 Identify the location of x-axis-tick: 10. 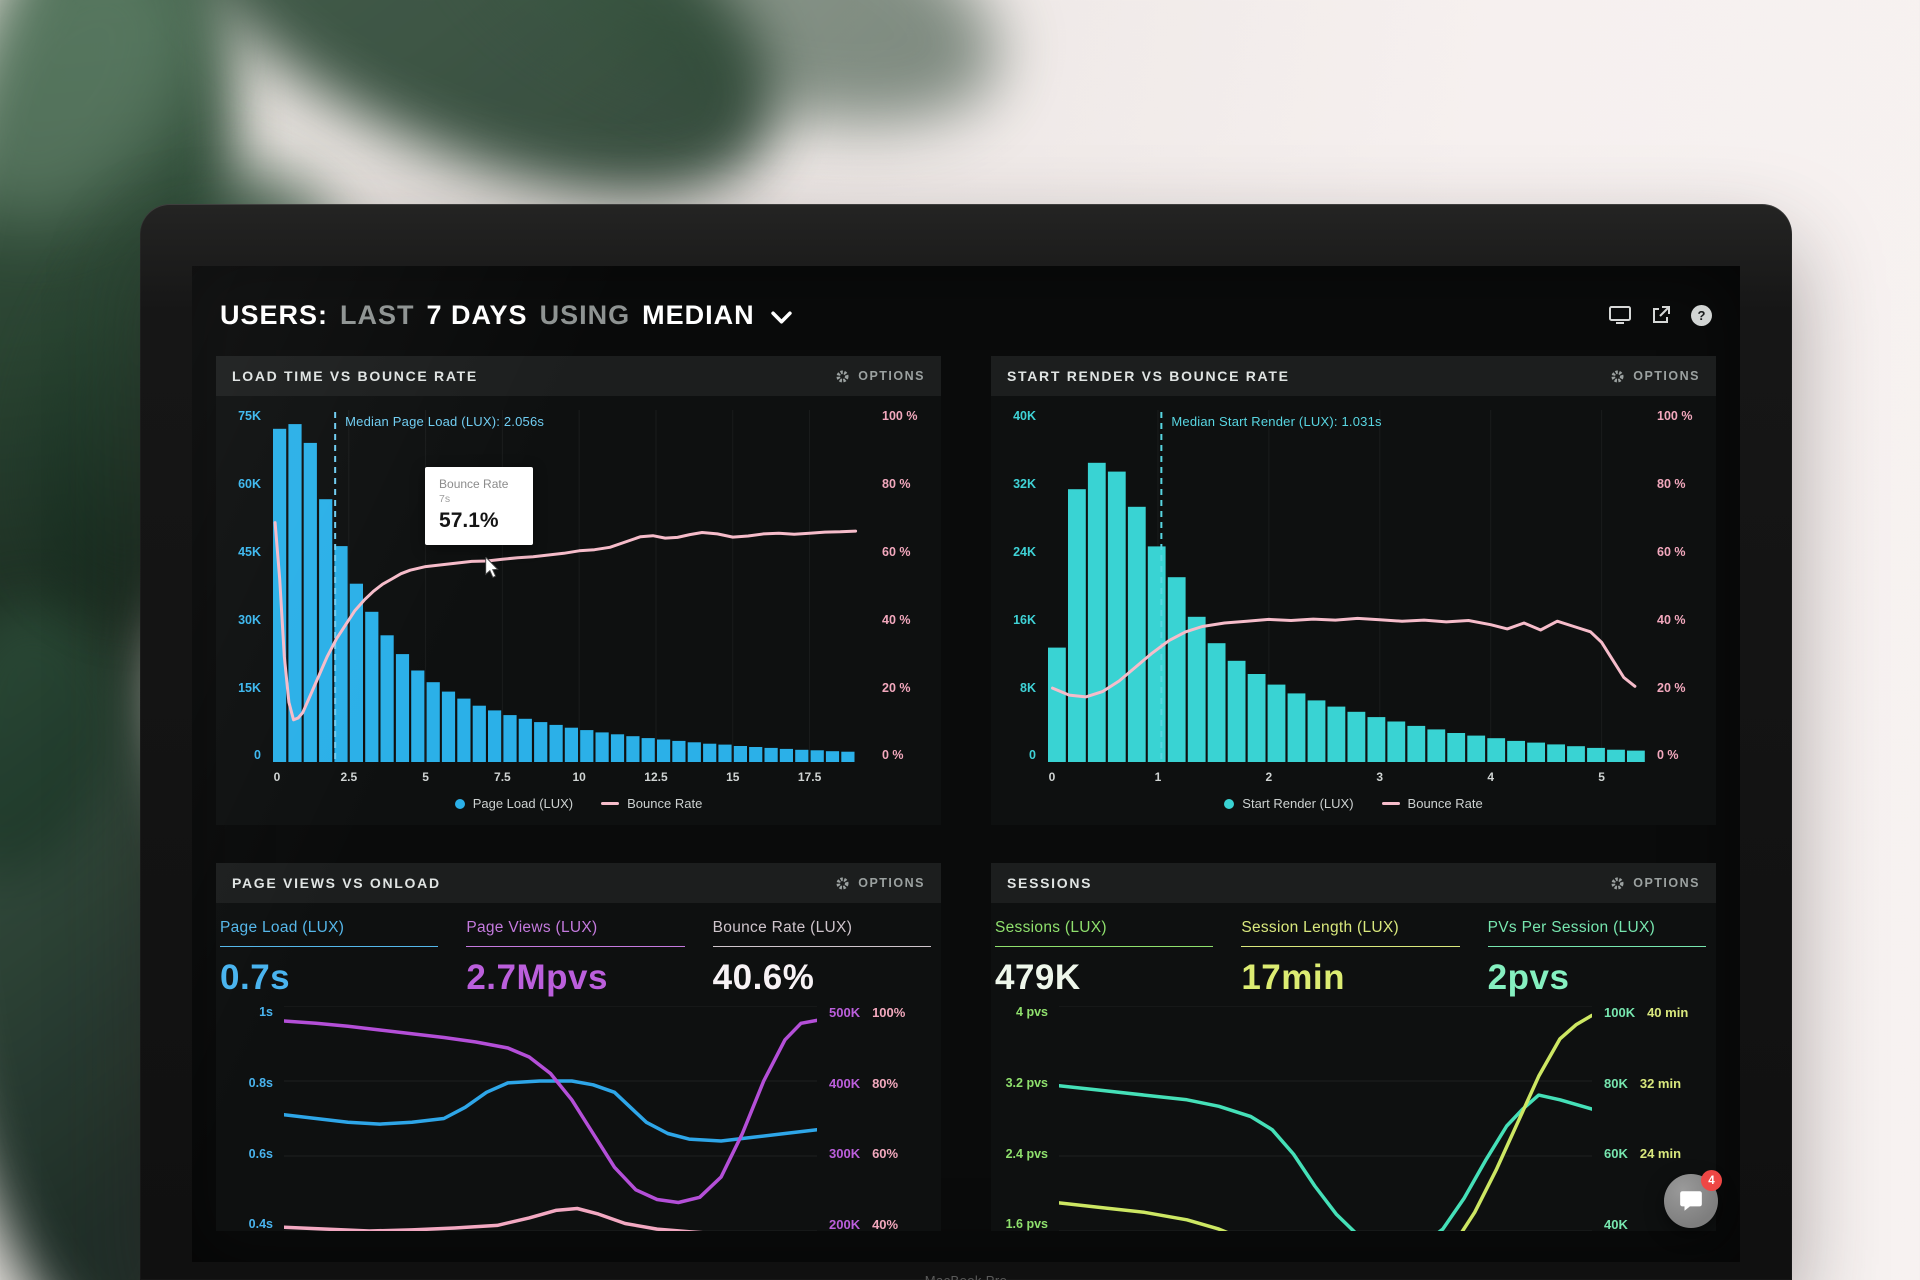
(579, 777).